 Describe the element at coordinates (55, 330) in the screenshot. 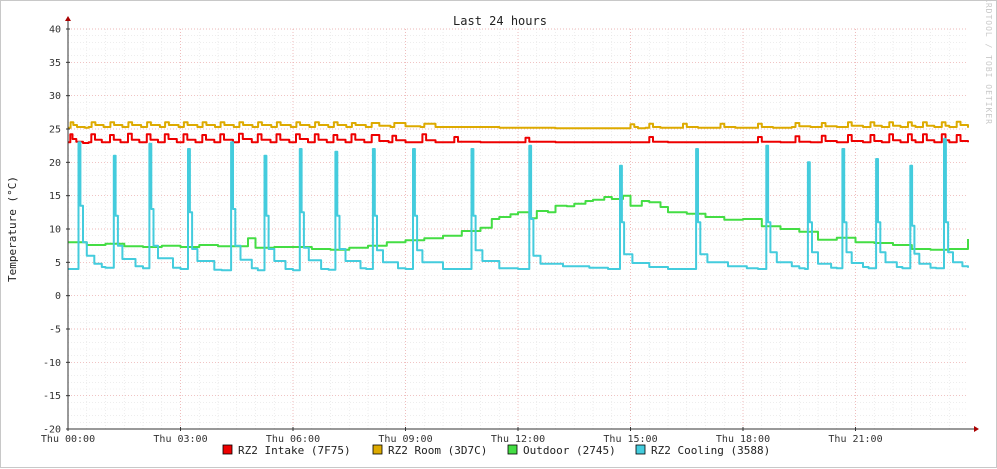

I see `y-tick-label: -5` at that location.